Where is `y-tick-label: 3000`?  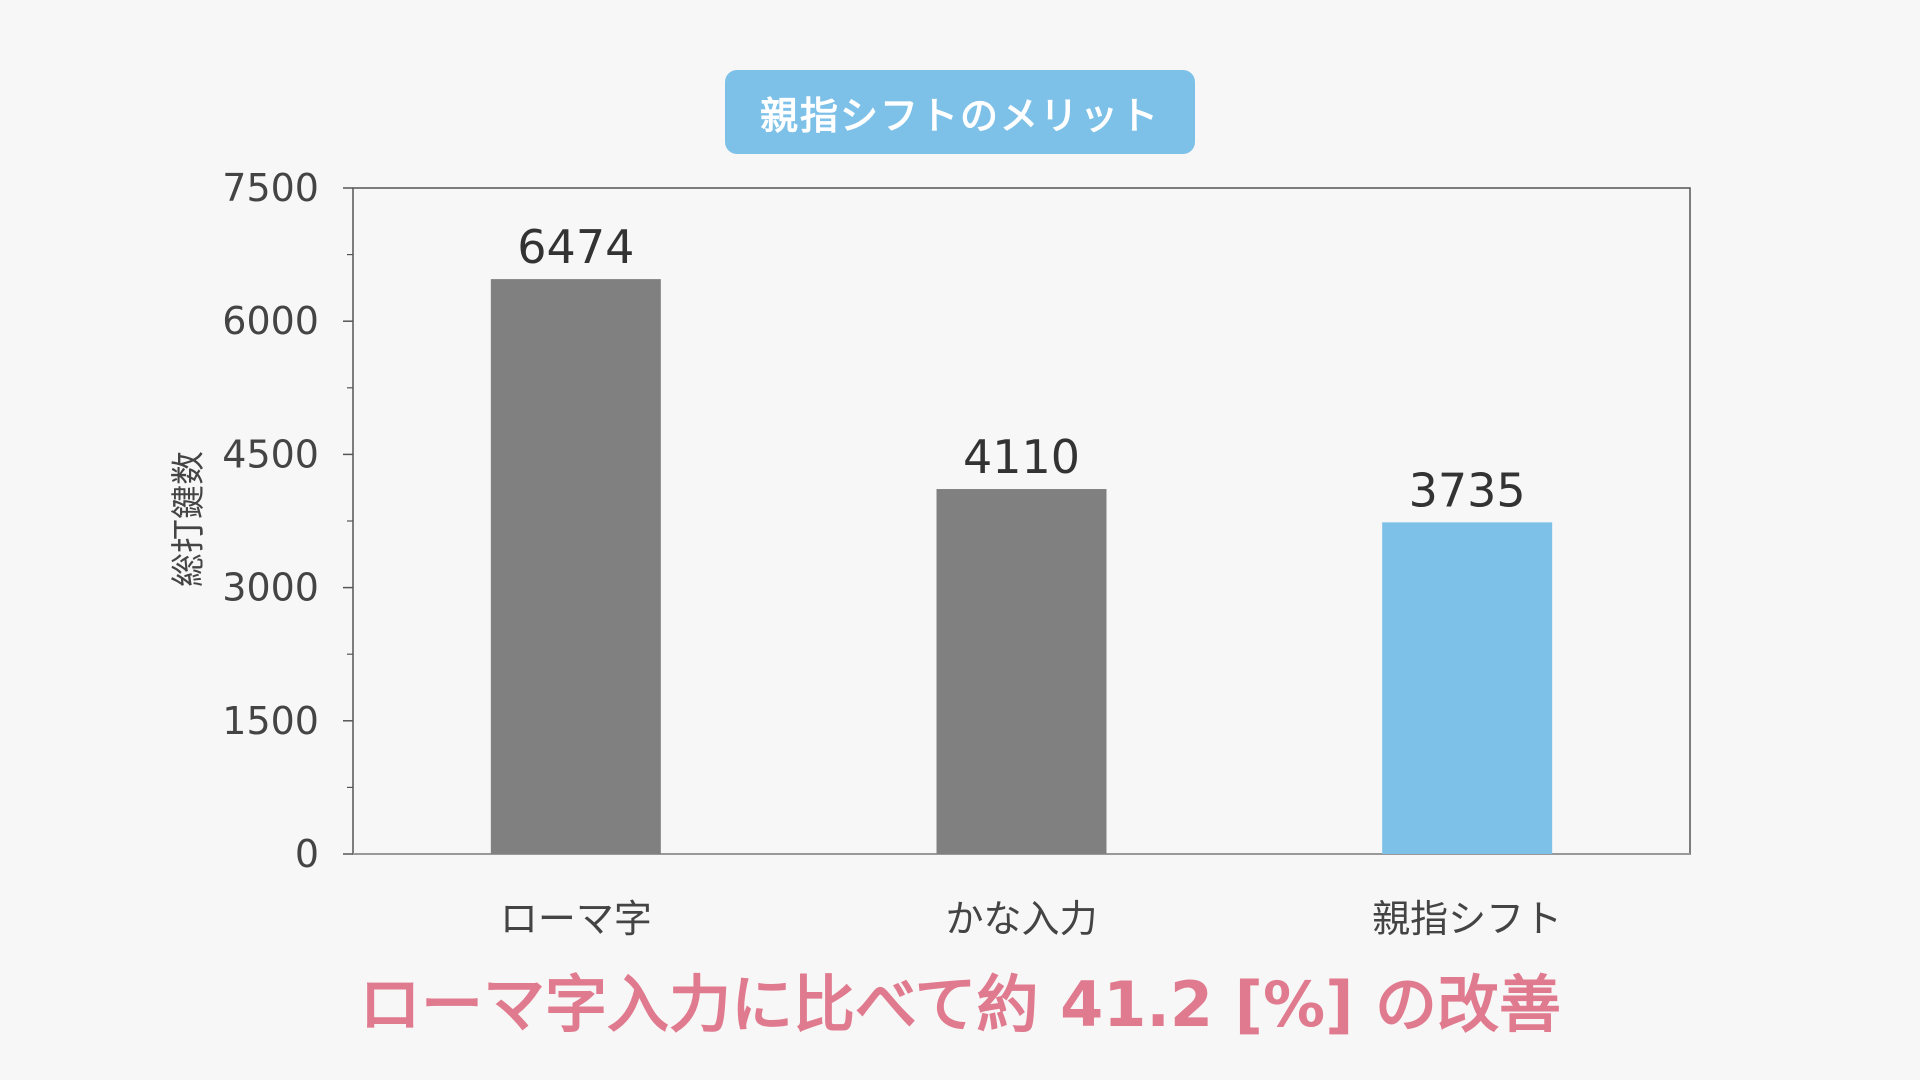 y-tick-label: 3000 is located at coordinates (270, 588).